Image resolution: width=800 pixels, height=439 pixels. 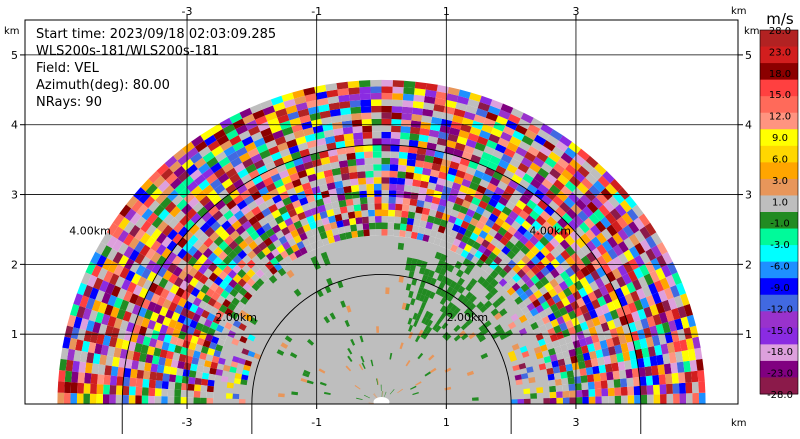 I want to click on colorbar-label: -12.0, so click(x=780, y=309).